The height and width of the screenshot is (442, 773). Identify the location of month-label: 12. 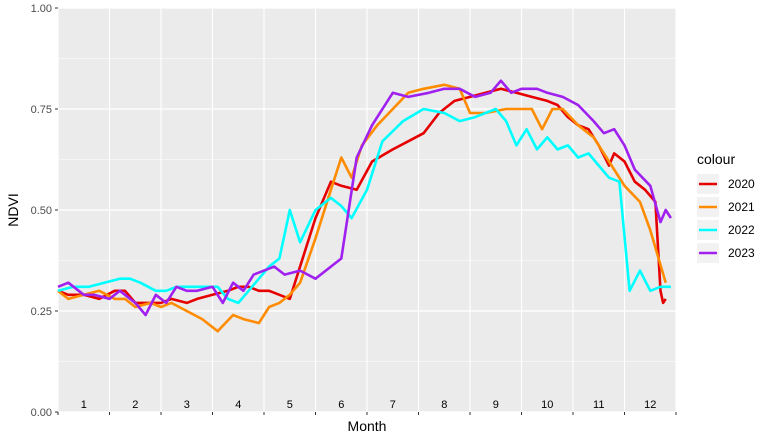
(650, 405).